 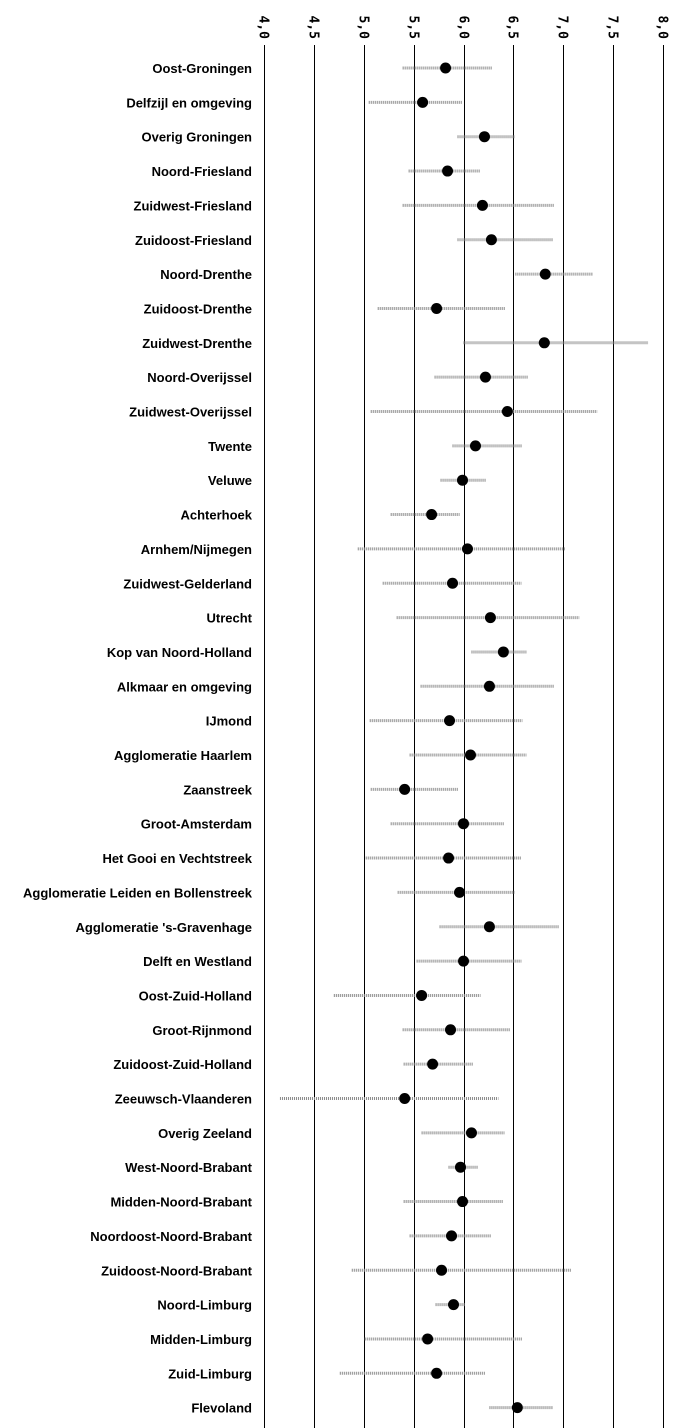 I want to click on category-label: Delfzijl en omgeving, so click(x=189, y=102).